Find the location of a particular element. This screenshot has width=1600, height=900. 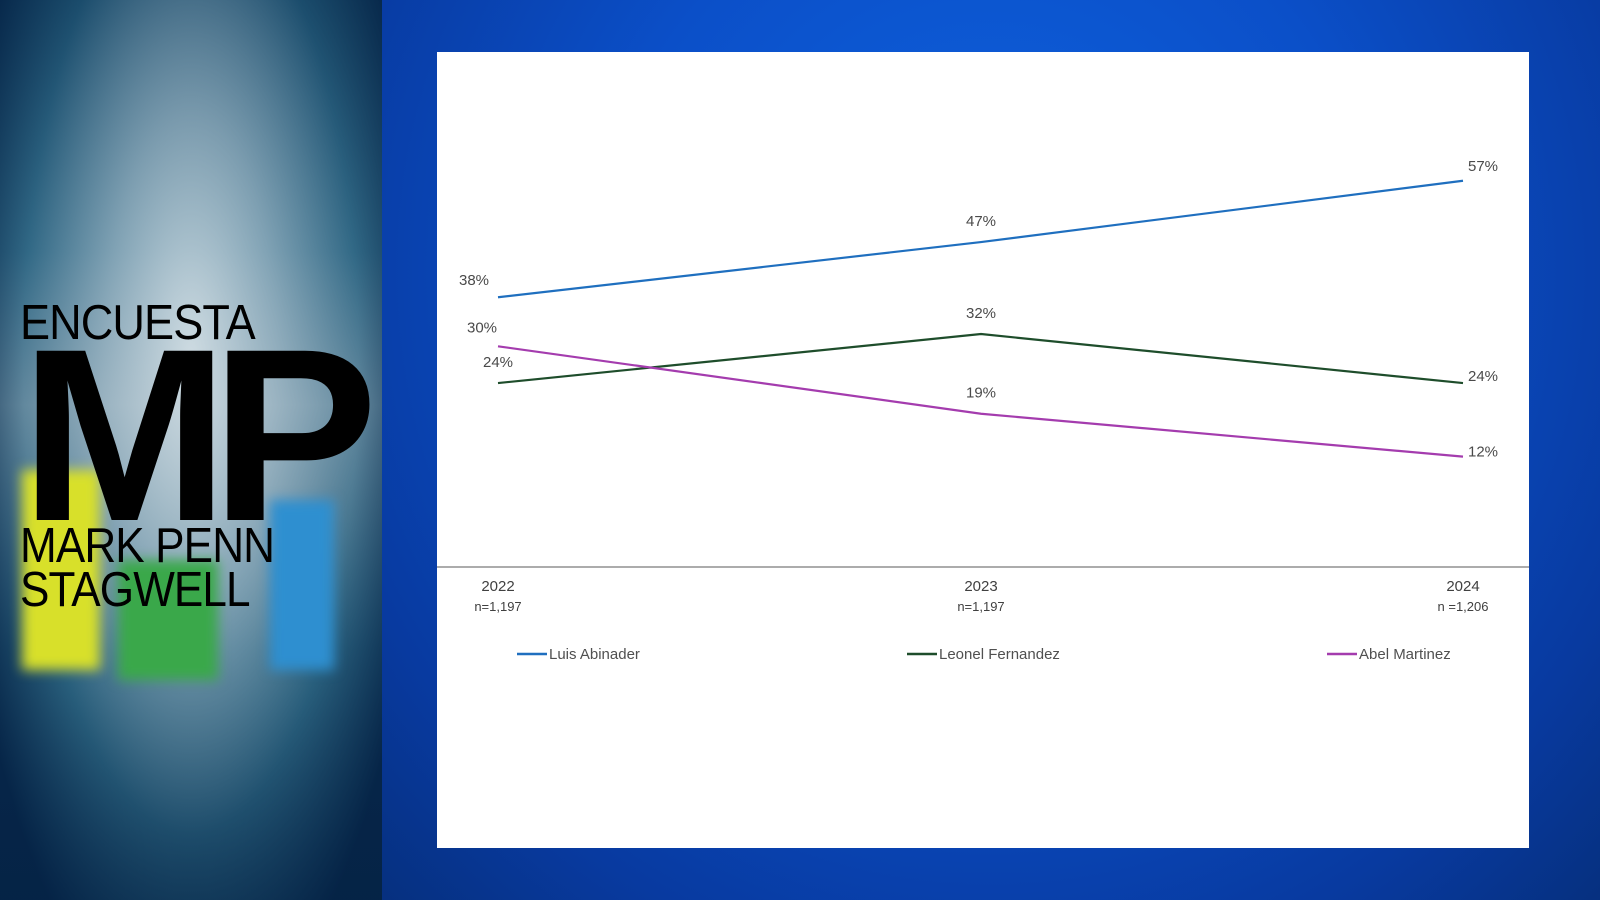

legend-label-luis-abinader: Luis Abinader is located at coordinates (594, 654).